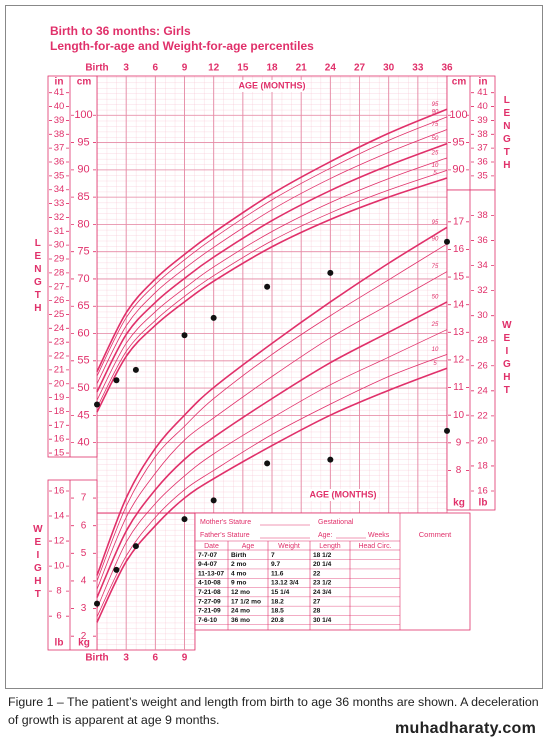  I want to click on table-field: Mother's Stature, so click(225, 522).